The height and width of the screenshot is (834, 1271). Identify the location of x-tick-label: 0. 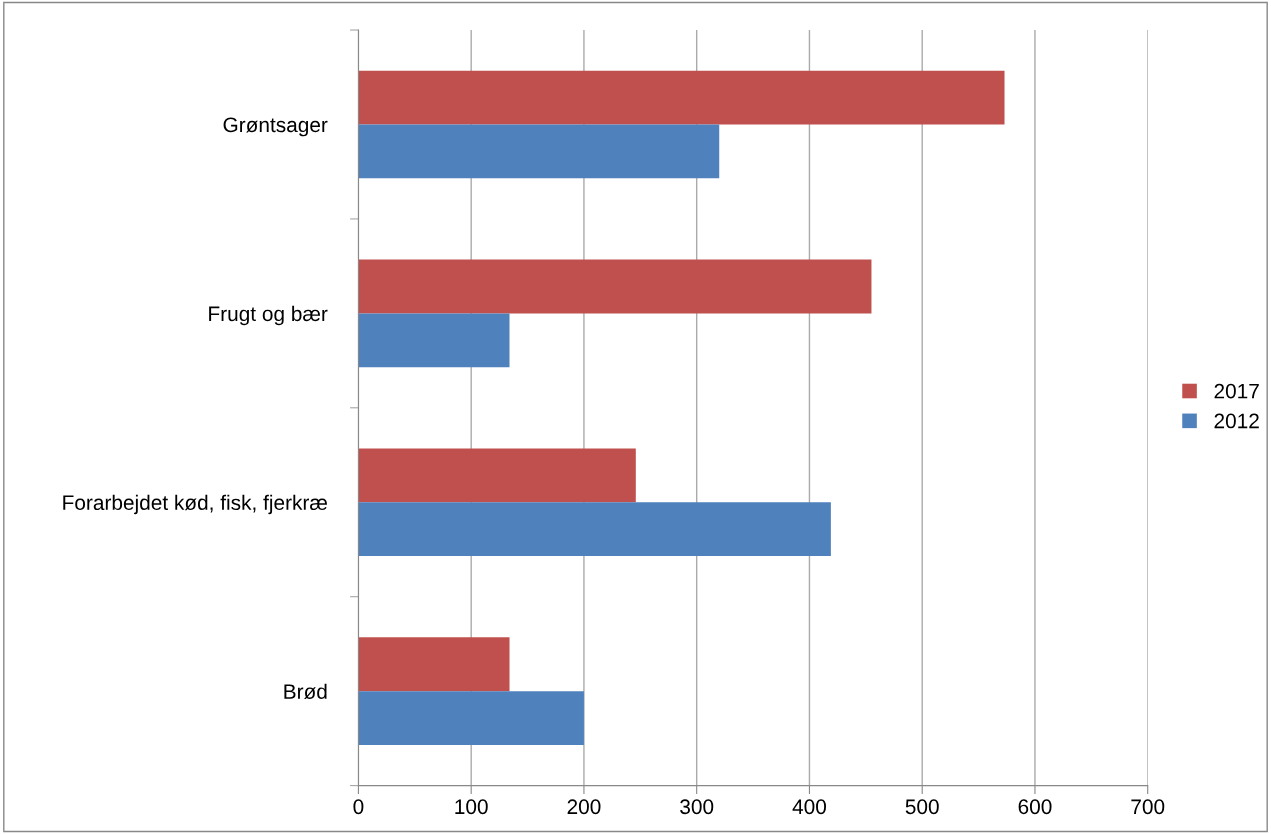
(358, 807).